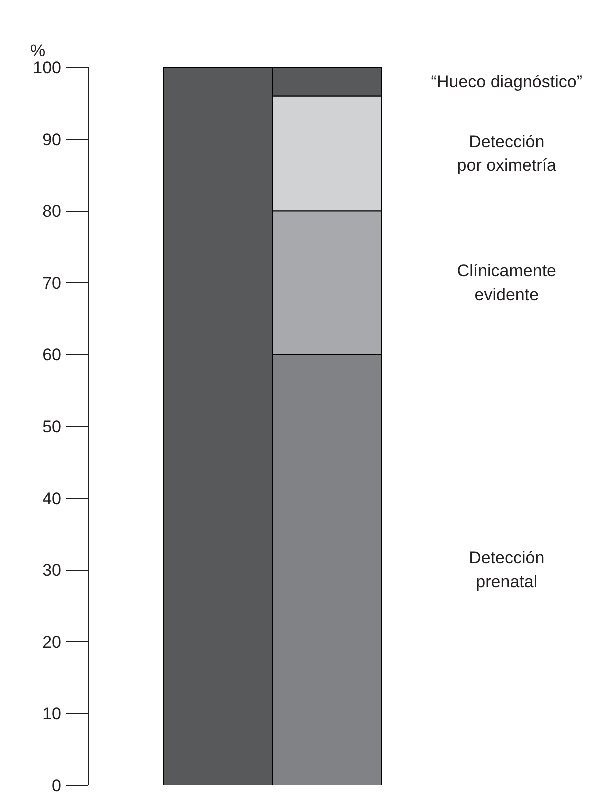 This screenshot has height=795, width=611. What do you see at coordinates (57, 785) in the screenshot?
I see `y-tick-label: 0` at bounding box center [57, 785].